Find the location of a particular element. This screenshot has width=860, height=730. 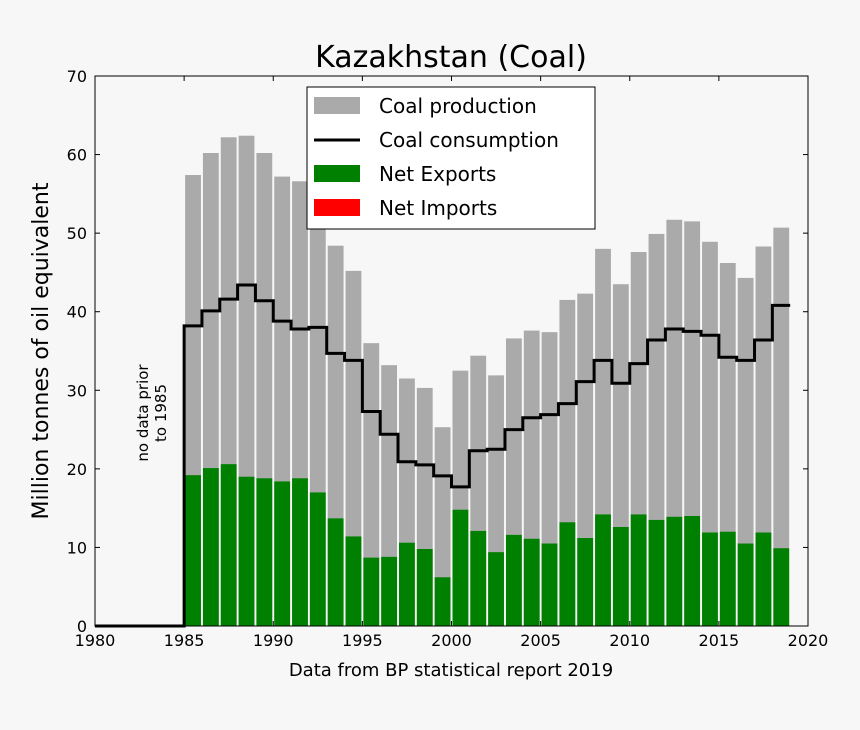

exports-bar-2011 is located at coordinates (656, 572).